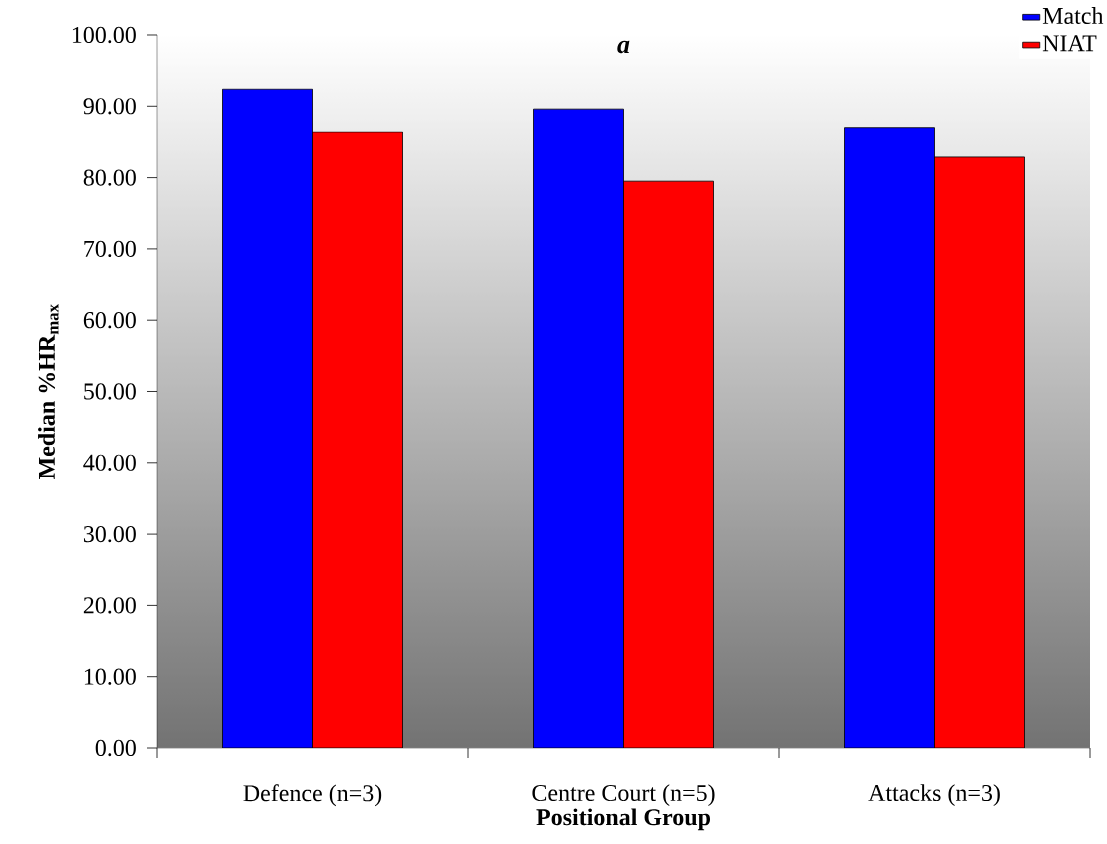 The image size is (1107, 844). Describe the element at coordinates (109, 177) in the screenshot. I see `y-tick-label: 80.00` at that location.